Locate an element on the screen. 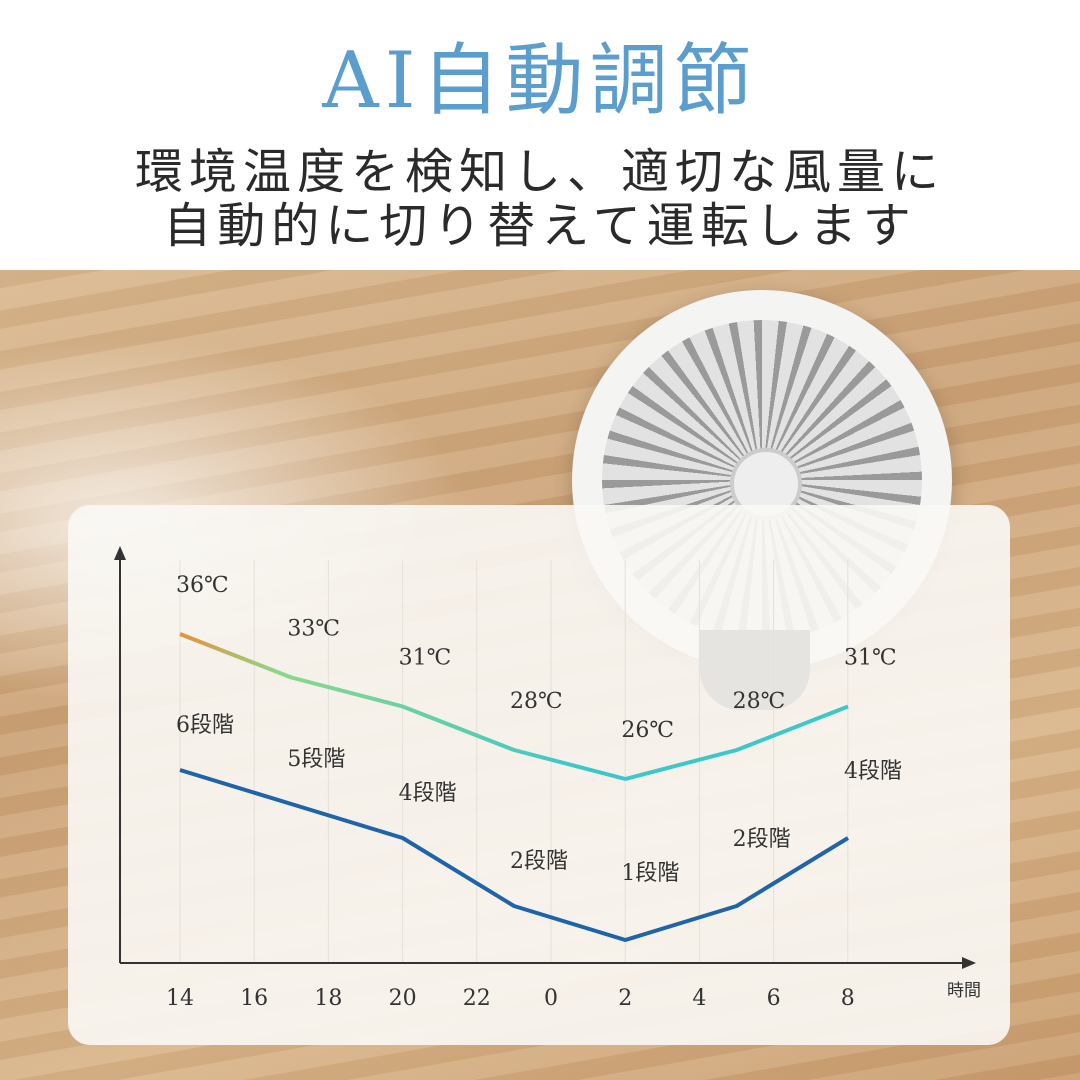 Image resolution: width=1080 pixels, height=1080 pixels. x-tick-label: 20 is located at coordinates (403, 998).